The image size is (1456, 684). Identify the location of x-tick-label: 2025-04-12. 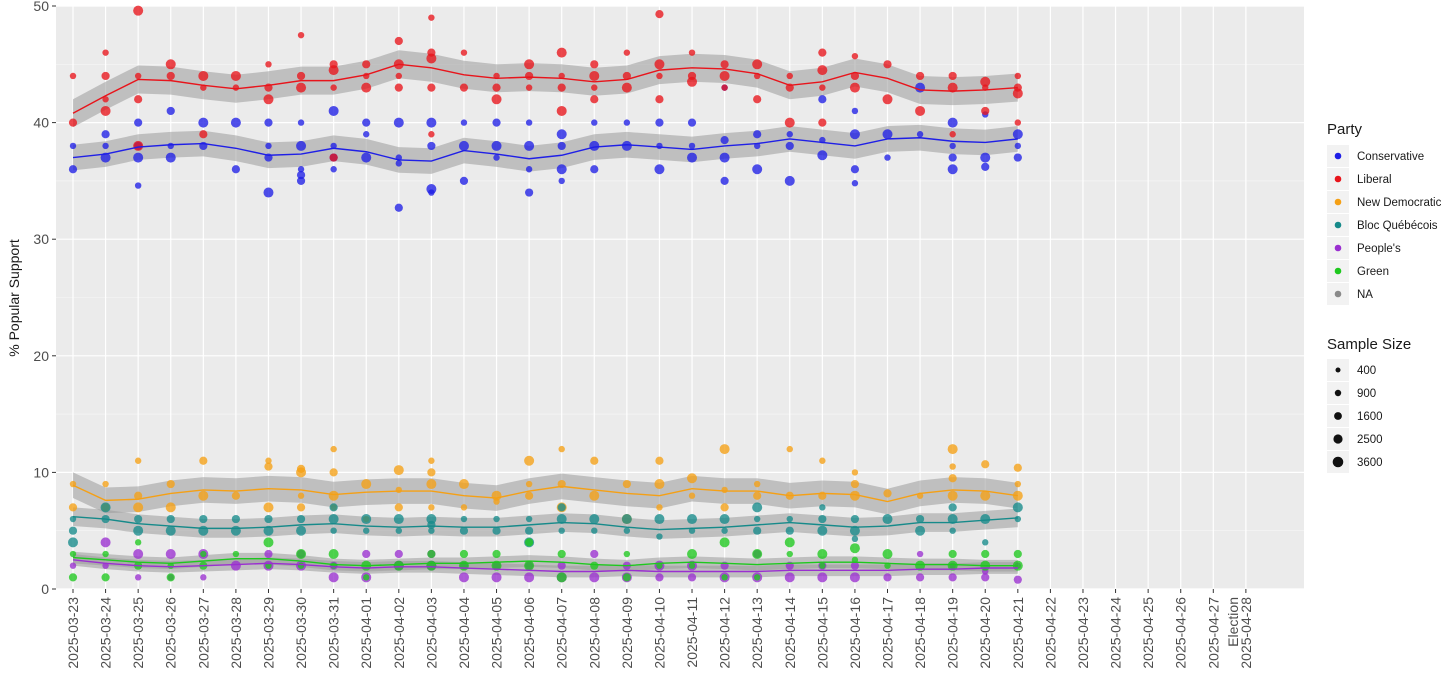
(725, 633).